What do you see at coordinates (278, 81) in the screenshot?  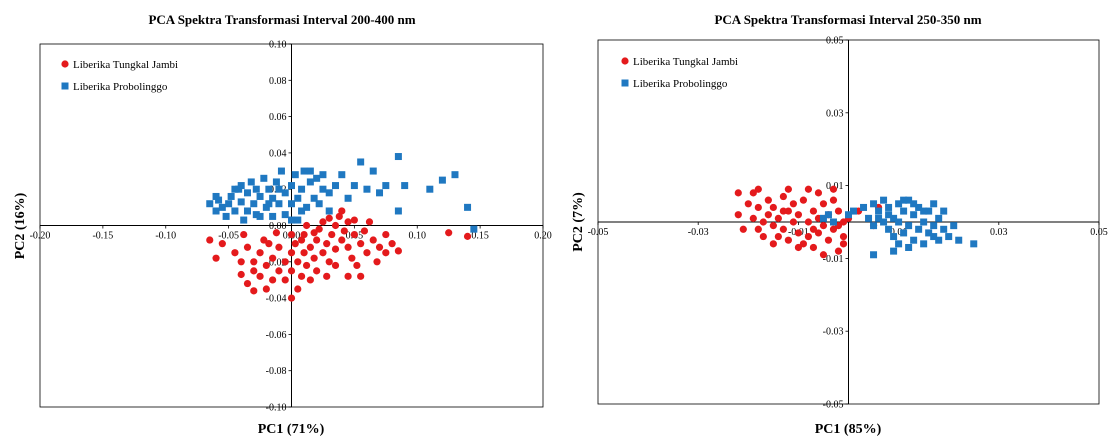 I see `y-tick-label: 0.08` at bounding box center [278, 81].